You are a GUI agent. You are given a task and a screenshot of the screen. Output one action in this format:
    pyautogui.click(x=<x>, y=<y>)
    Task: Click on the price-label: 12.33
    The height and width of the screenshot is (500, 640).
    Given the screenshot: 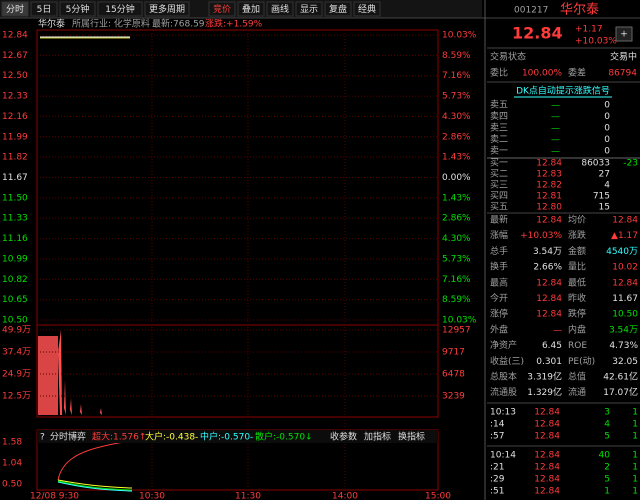 What is the action you would take?
    pyautogui.click(x=15, y=97)
    